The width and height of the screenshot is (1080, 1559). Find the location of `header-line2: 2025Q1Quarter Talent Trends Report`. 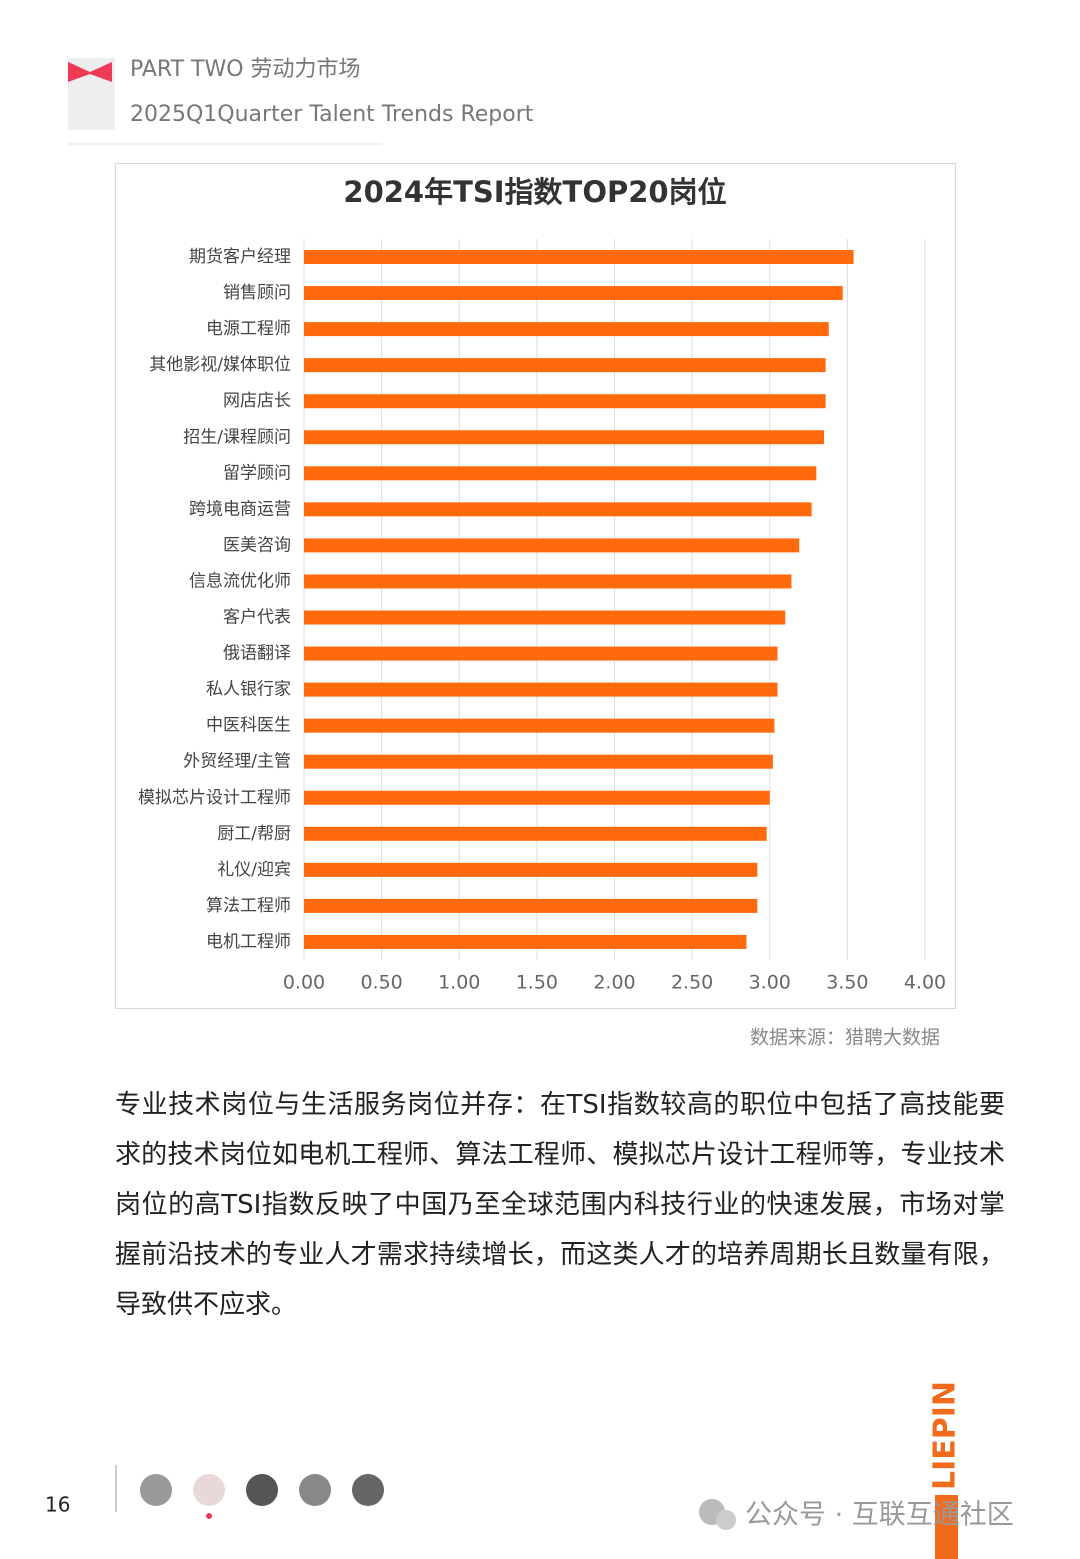

header-line2: 2025Q1Quarter Talent Trends Report is located at coordinates (332, 114).